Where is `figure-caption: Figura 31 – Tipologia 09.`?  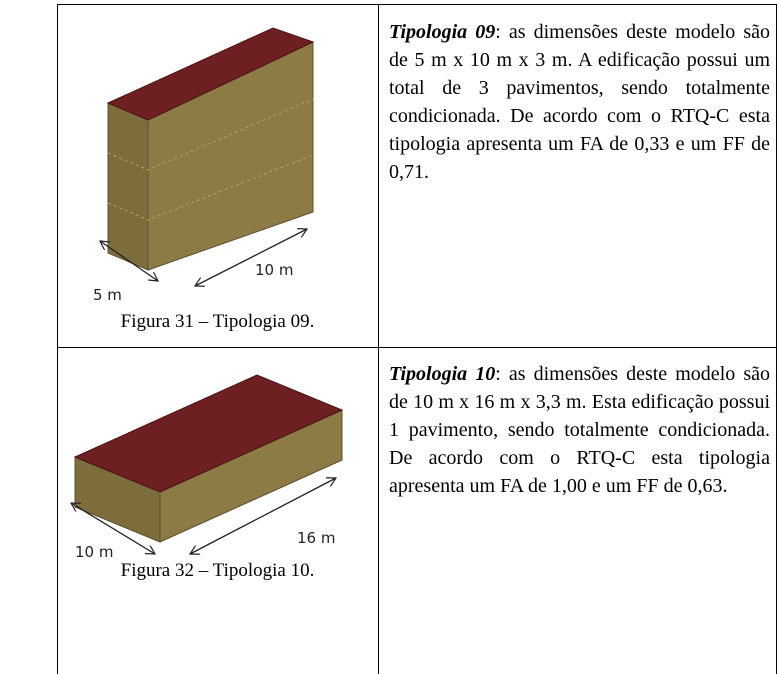 figure-caption: Figura 31 – Tipologia 09. is located at coordinates (217, 321).